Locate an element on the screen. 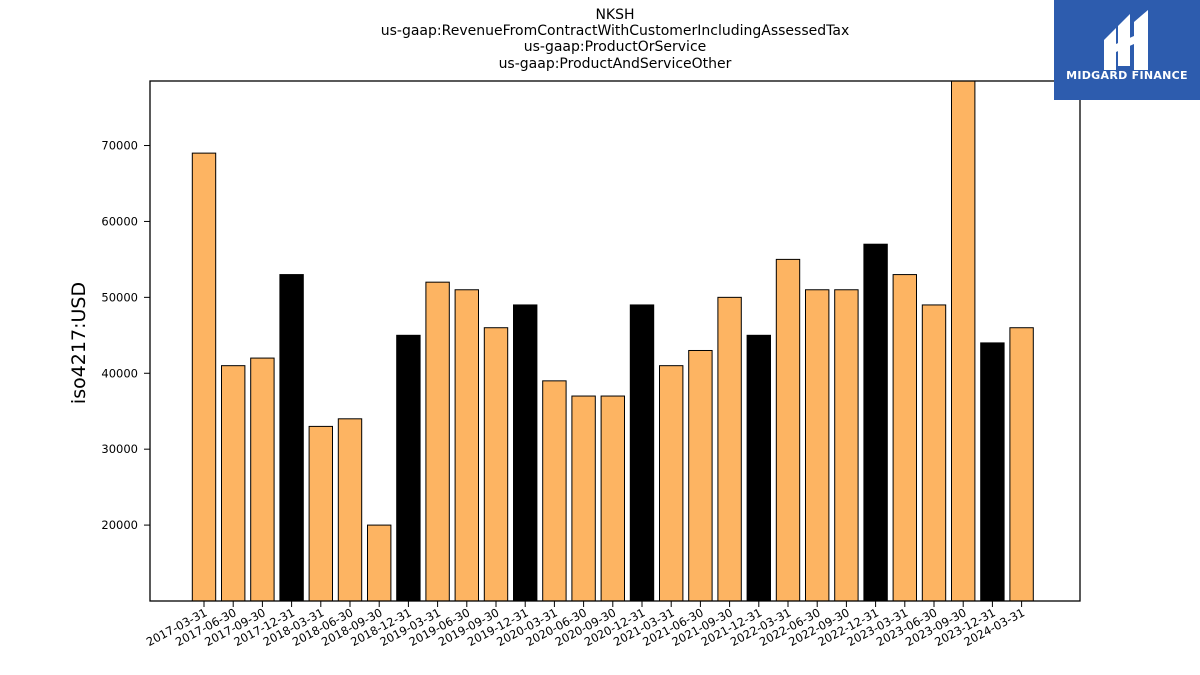 This screenshot has height=675, width=1200. logo-text: MIDGARD FINANCE is located at coordinates (1127, 75).